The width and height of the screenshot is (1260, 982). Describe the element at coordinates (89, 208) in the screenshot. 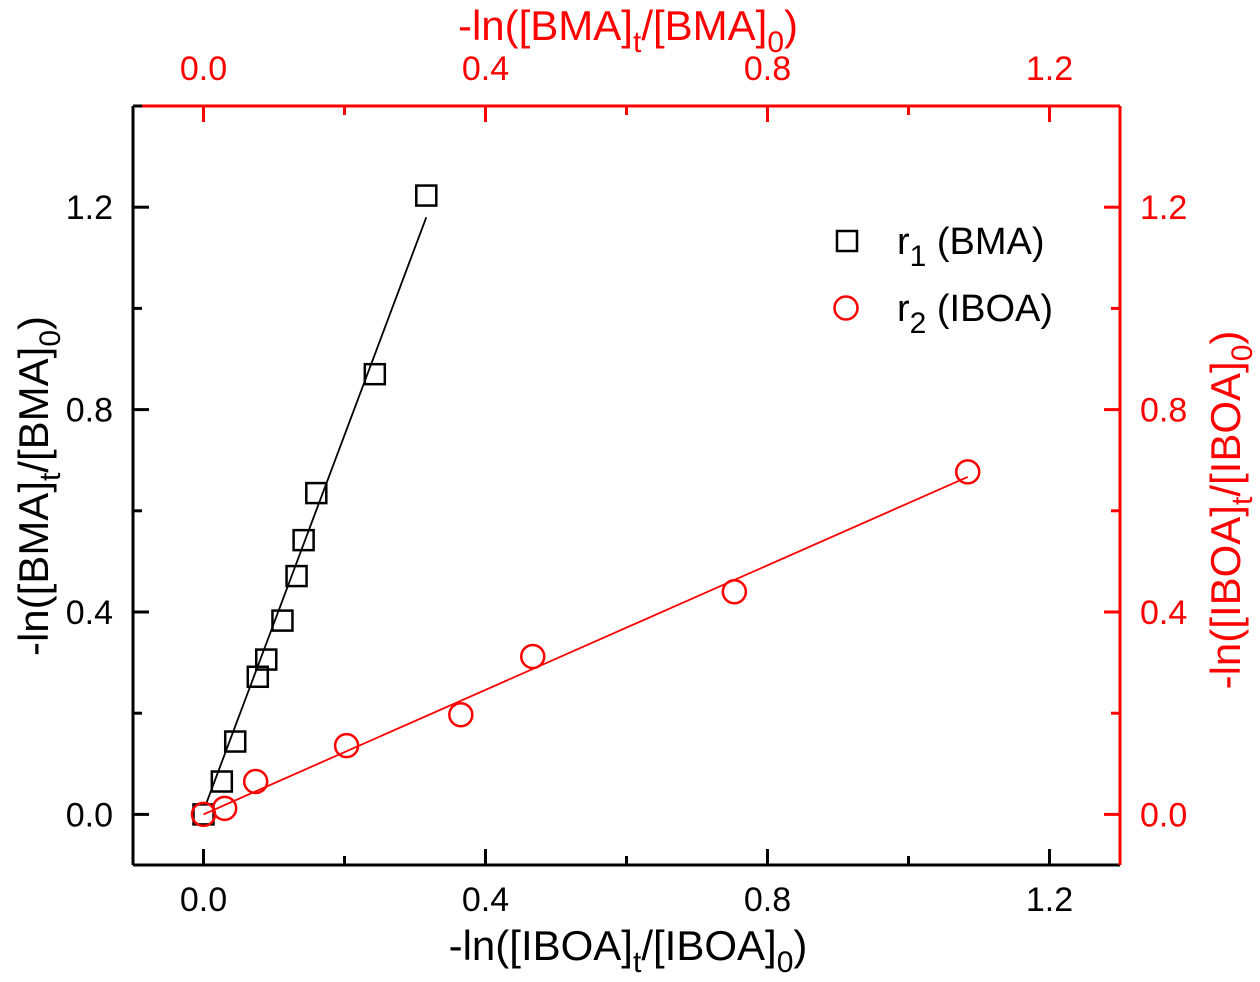

I see `left-tick-label: 1.2` at that location.